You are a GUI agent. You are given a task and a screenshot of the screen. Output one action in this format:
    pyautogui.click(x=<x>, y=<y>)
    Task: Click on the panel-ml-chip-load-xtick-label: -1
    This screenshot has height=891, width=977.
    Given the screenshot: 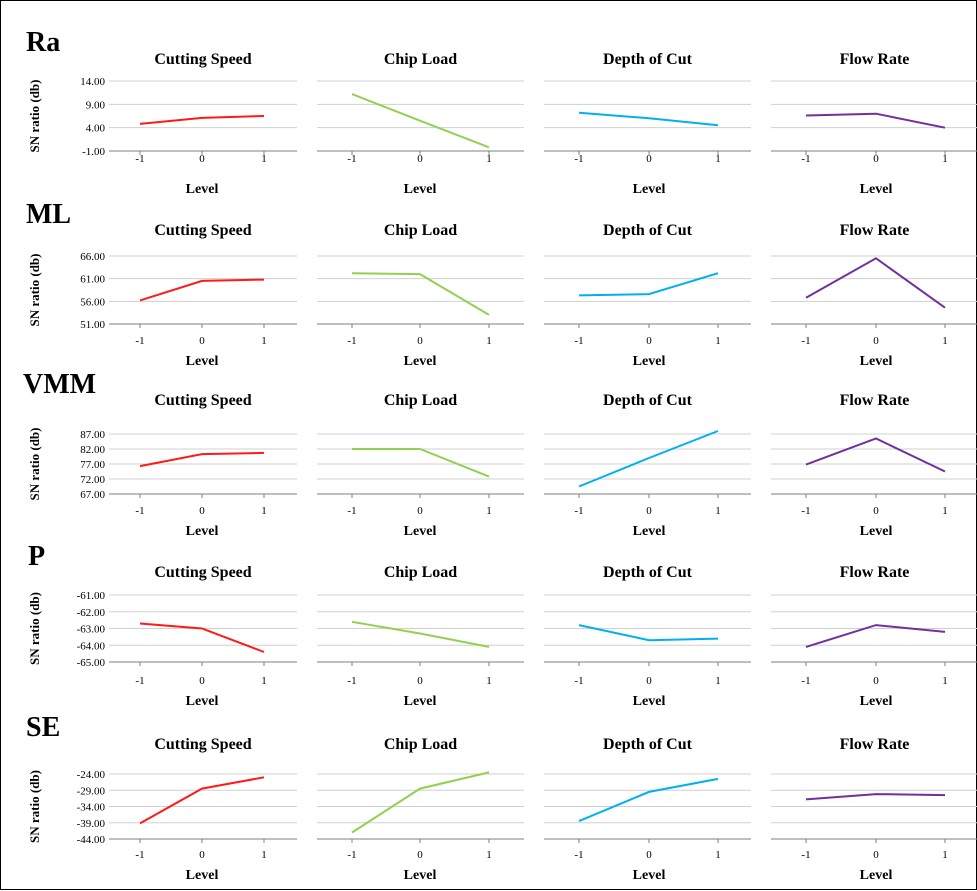 What is the action you would take?
    pyautogui.click(x=351, y=341)
    